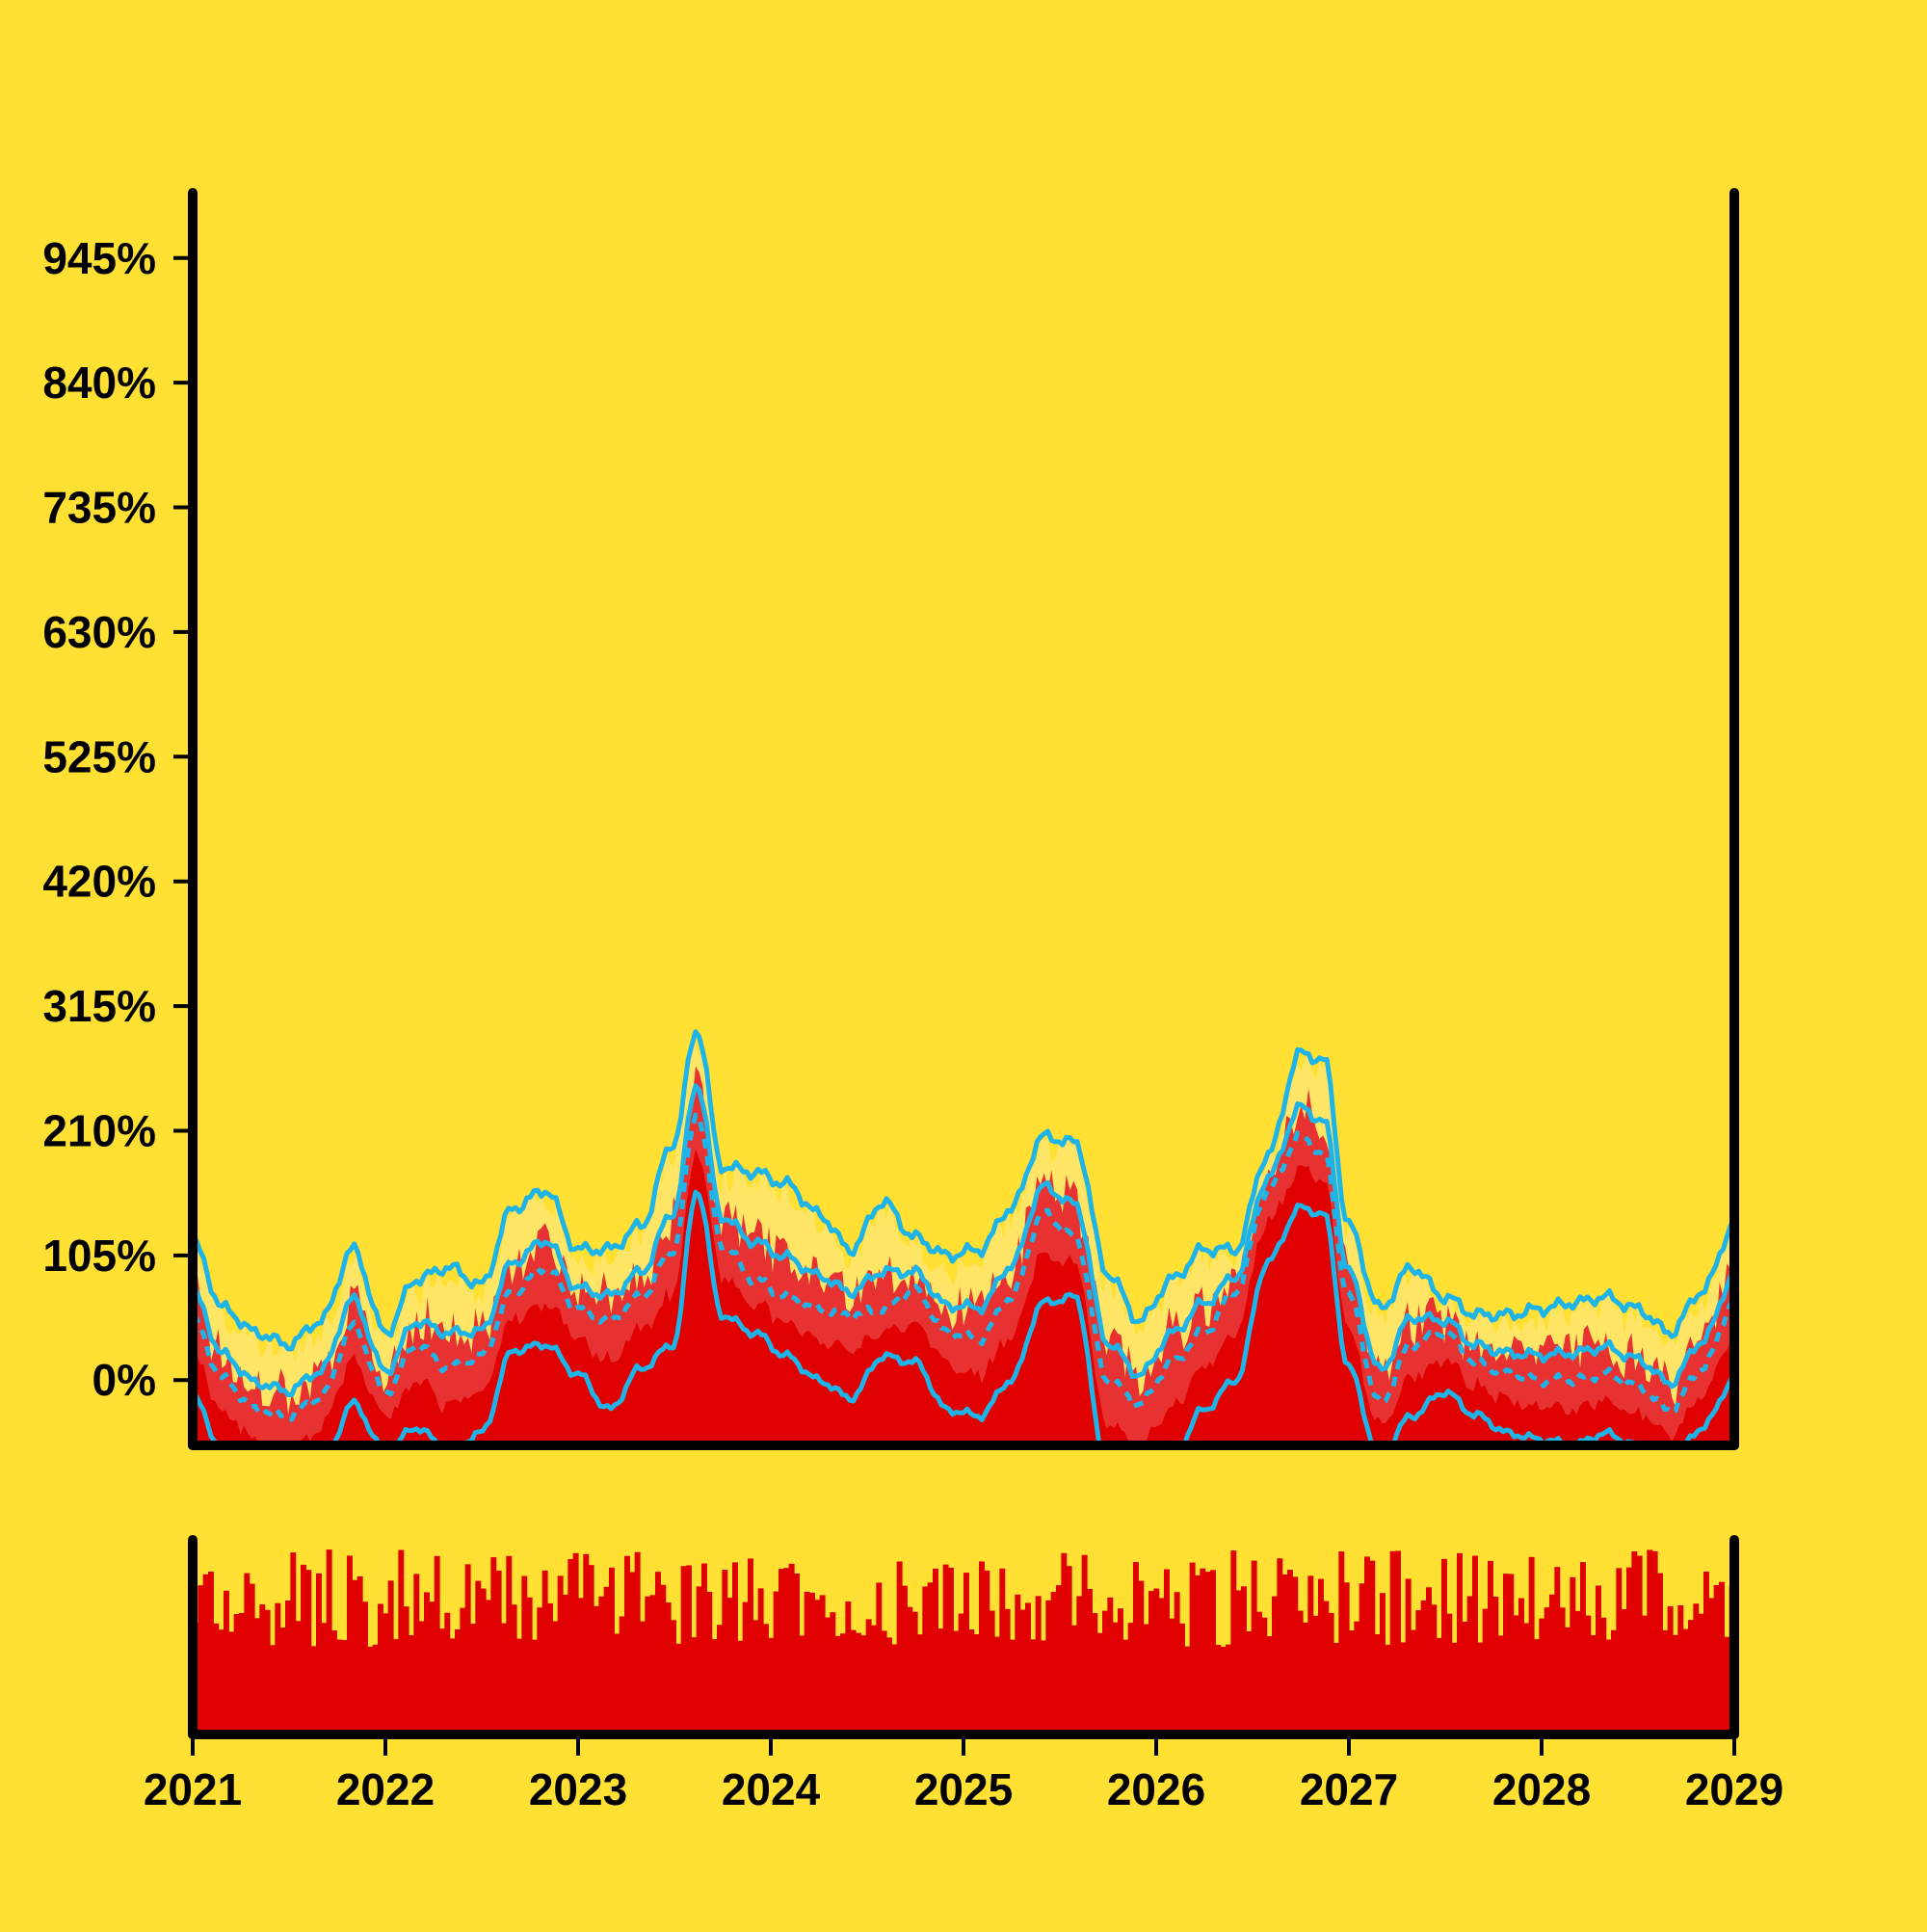 This screenshot has height=1932, width=1927. Describe the element at coordinates (99, 882) in the screenshot. I see `y-tick-label: 420%` at that location.